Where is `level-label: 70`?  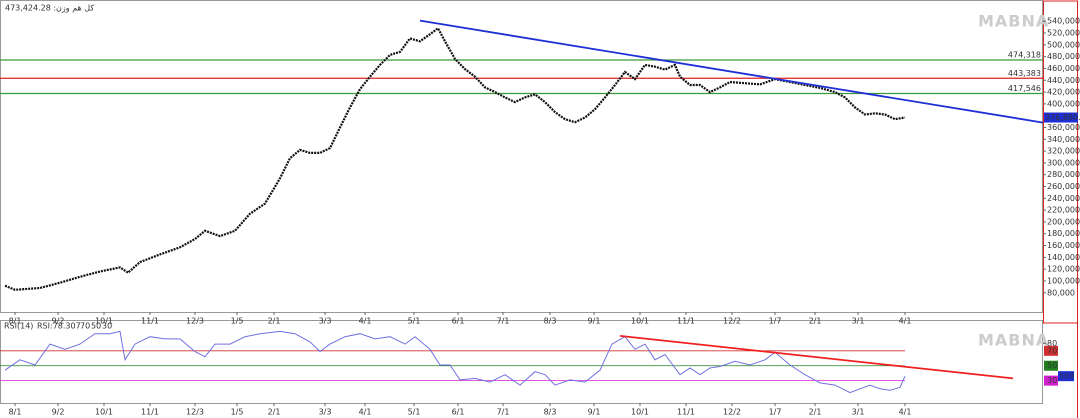
level-label: 70 is located at coordinates (1052, 350).